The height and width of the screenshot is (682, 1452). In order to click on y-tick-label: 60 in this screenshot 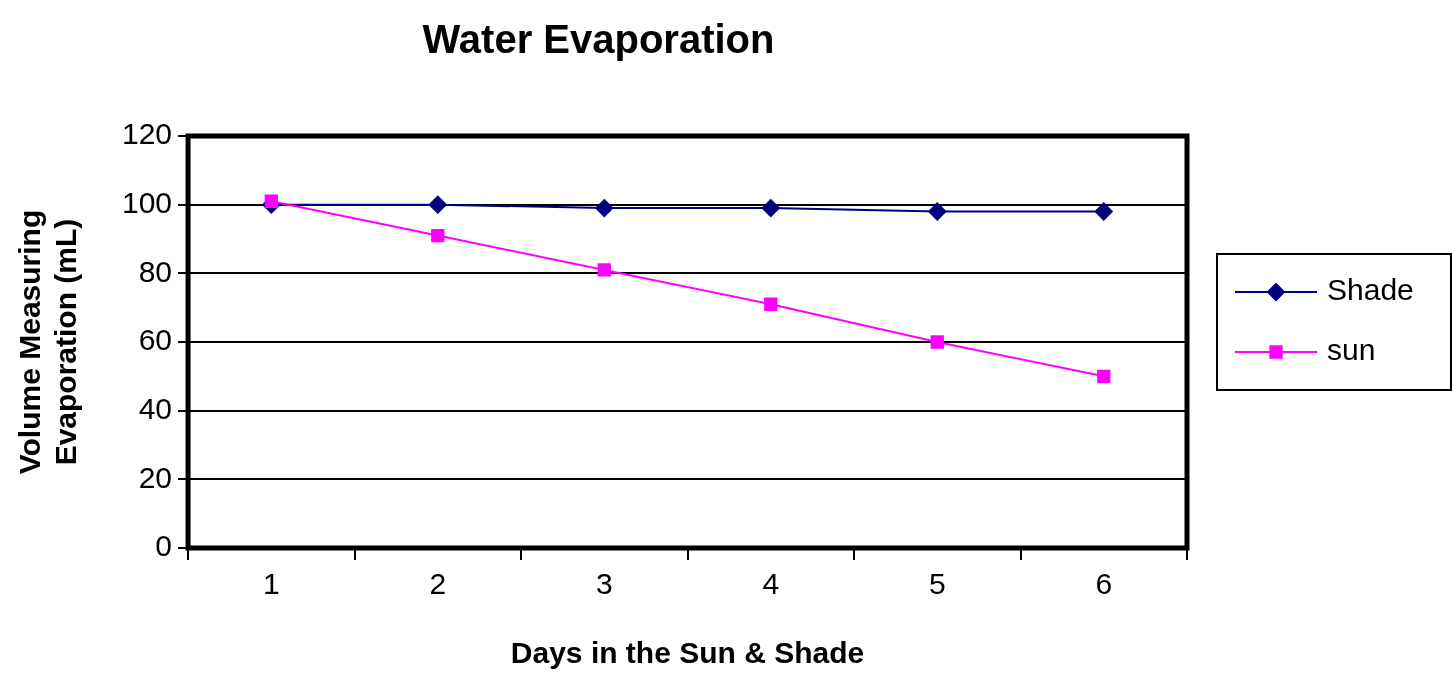, I will do `click(155, 340)`.